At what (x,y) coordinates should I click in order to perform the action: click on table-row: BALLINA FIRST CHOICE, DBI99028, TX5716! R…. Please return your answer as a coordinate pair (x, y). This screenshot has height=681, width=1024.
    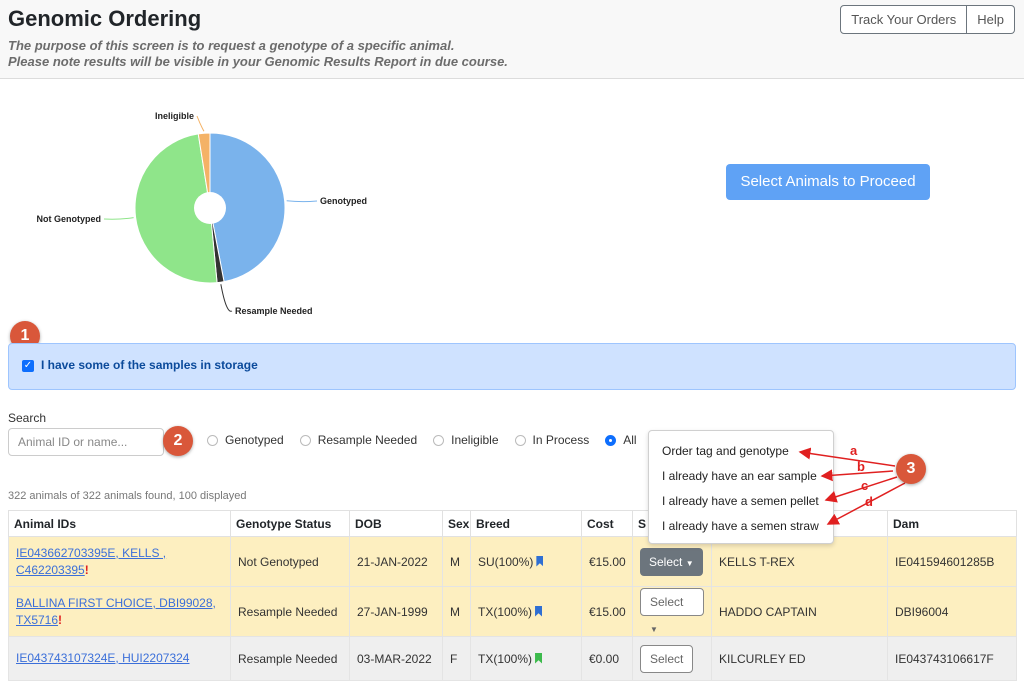
    Looking at the image, I should click on (512, 611).